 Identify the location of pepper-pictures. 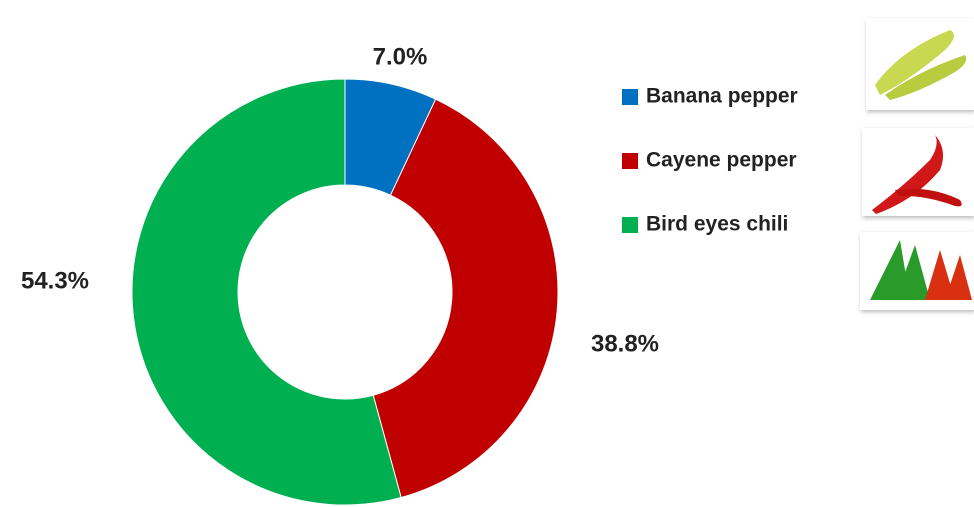
(917, 164).